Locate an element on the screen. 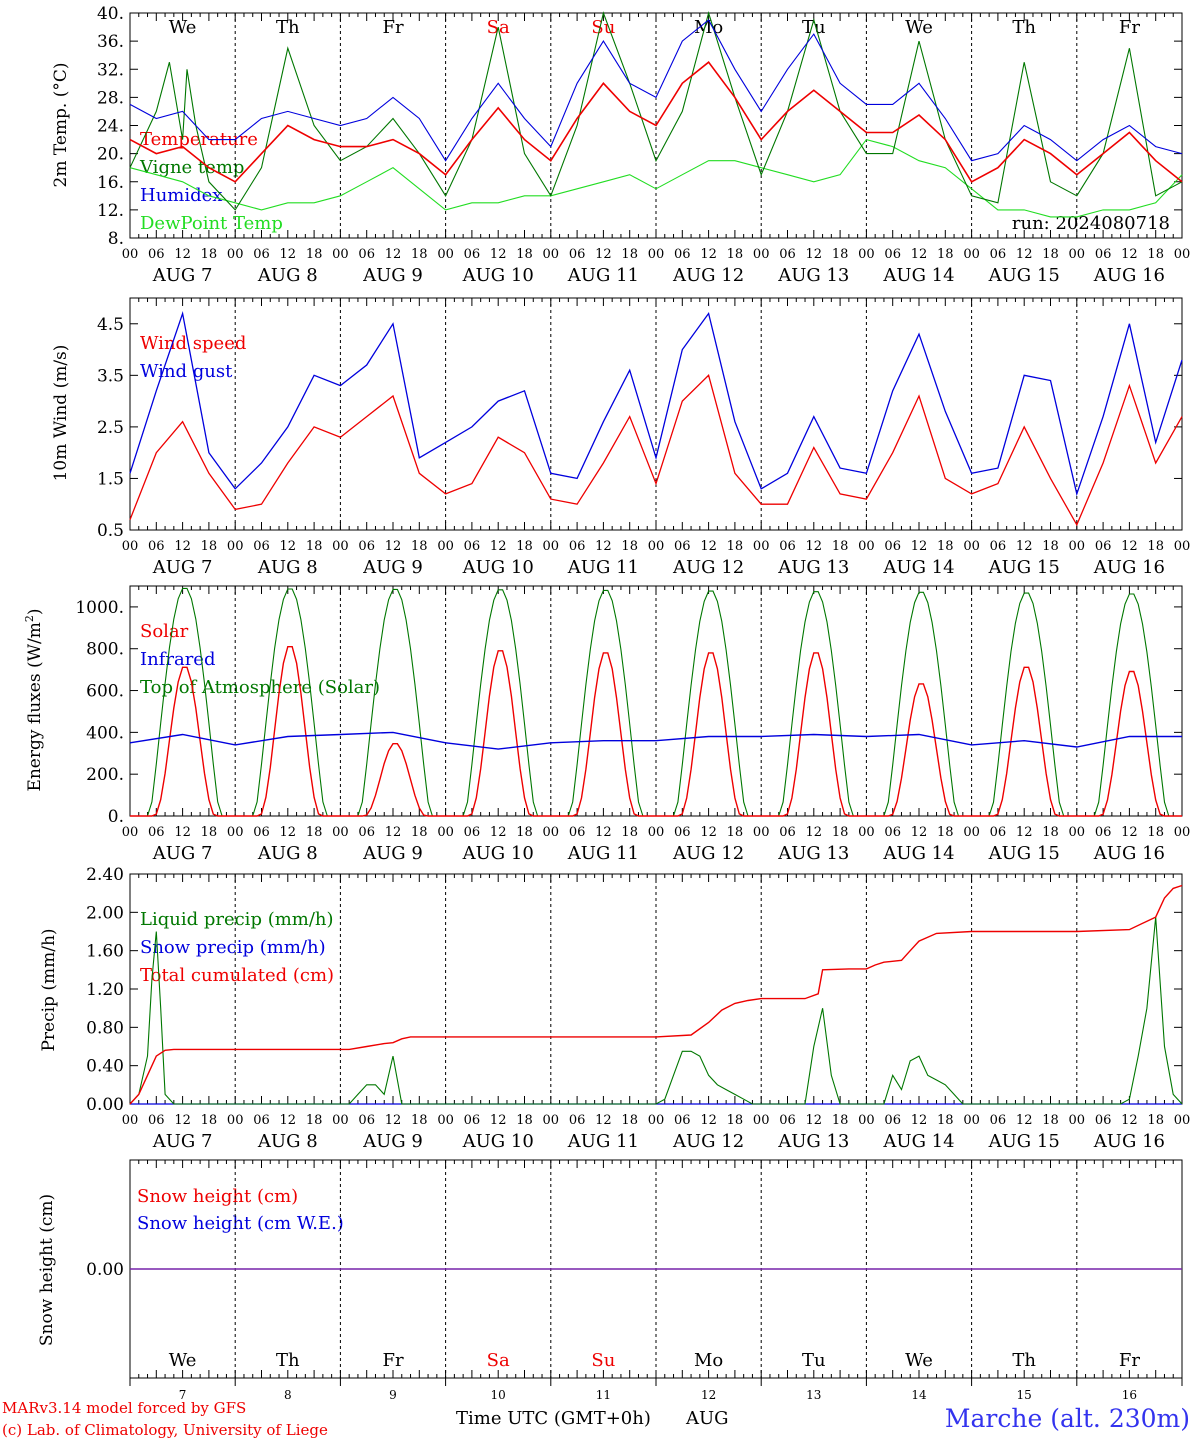  legend-toa-solar: Top of Atmosphere (Solar) is located at coordinates (260, 687).